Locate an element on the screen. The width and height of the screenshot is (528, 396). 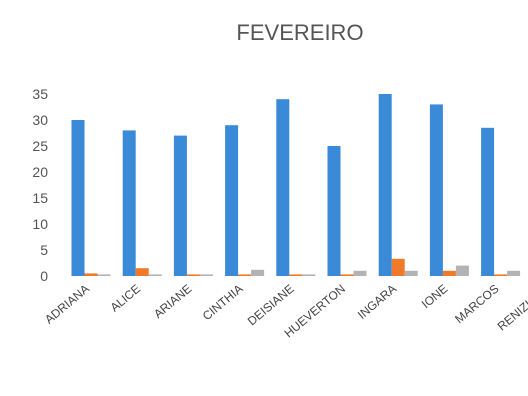
bar-alice-s1 is located at coordinates (129, 203).